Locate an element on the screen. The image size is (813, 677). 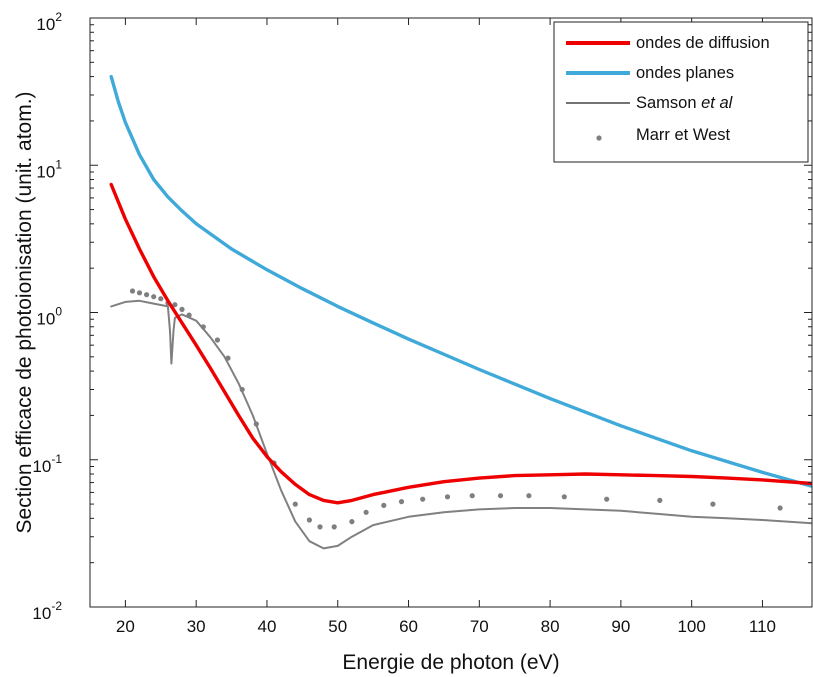
y-tick-label: 10⁻¹ is located at coordinates (47, 464).